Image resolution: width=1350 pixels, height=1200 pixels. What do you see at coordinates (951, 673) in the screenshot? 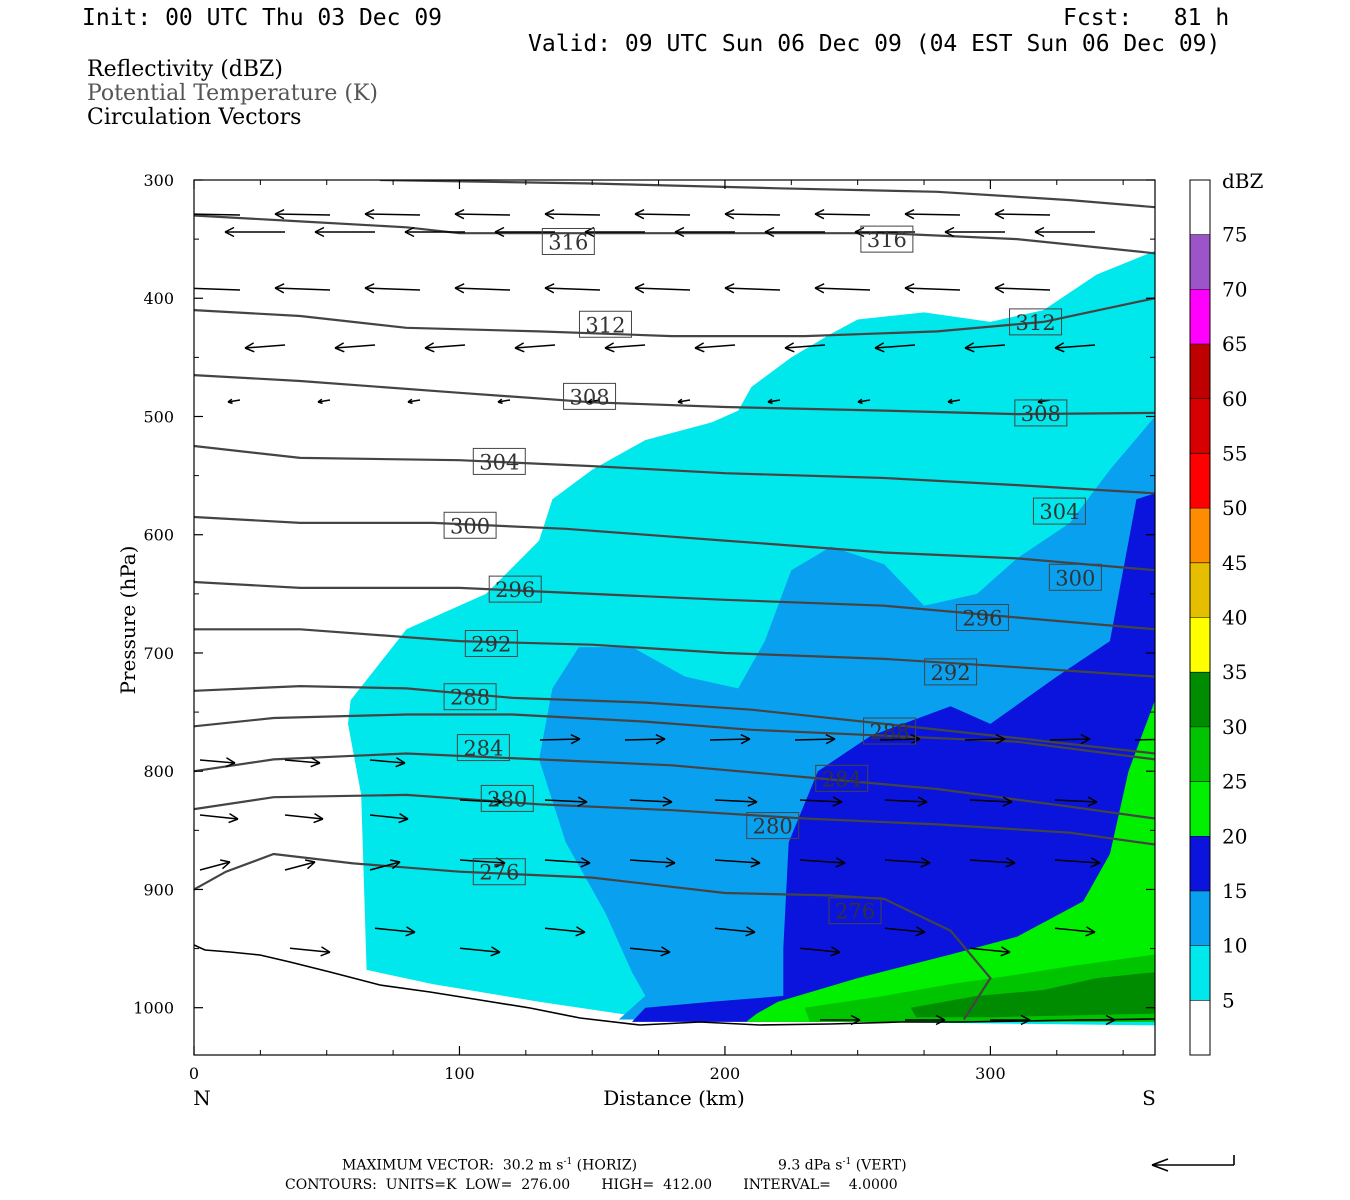
I see `contour-label: 292` at bounding box center [951, 673].